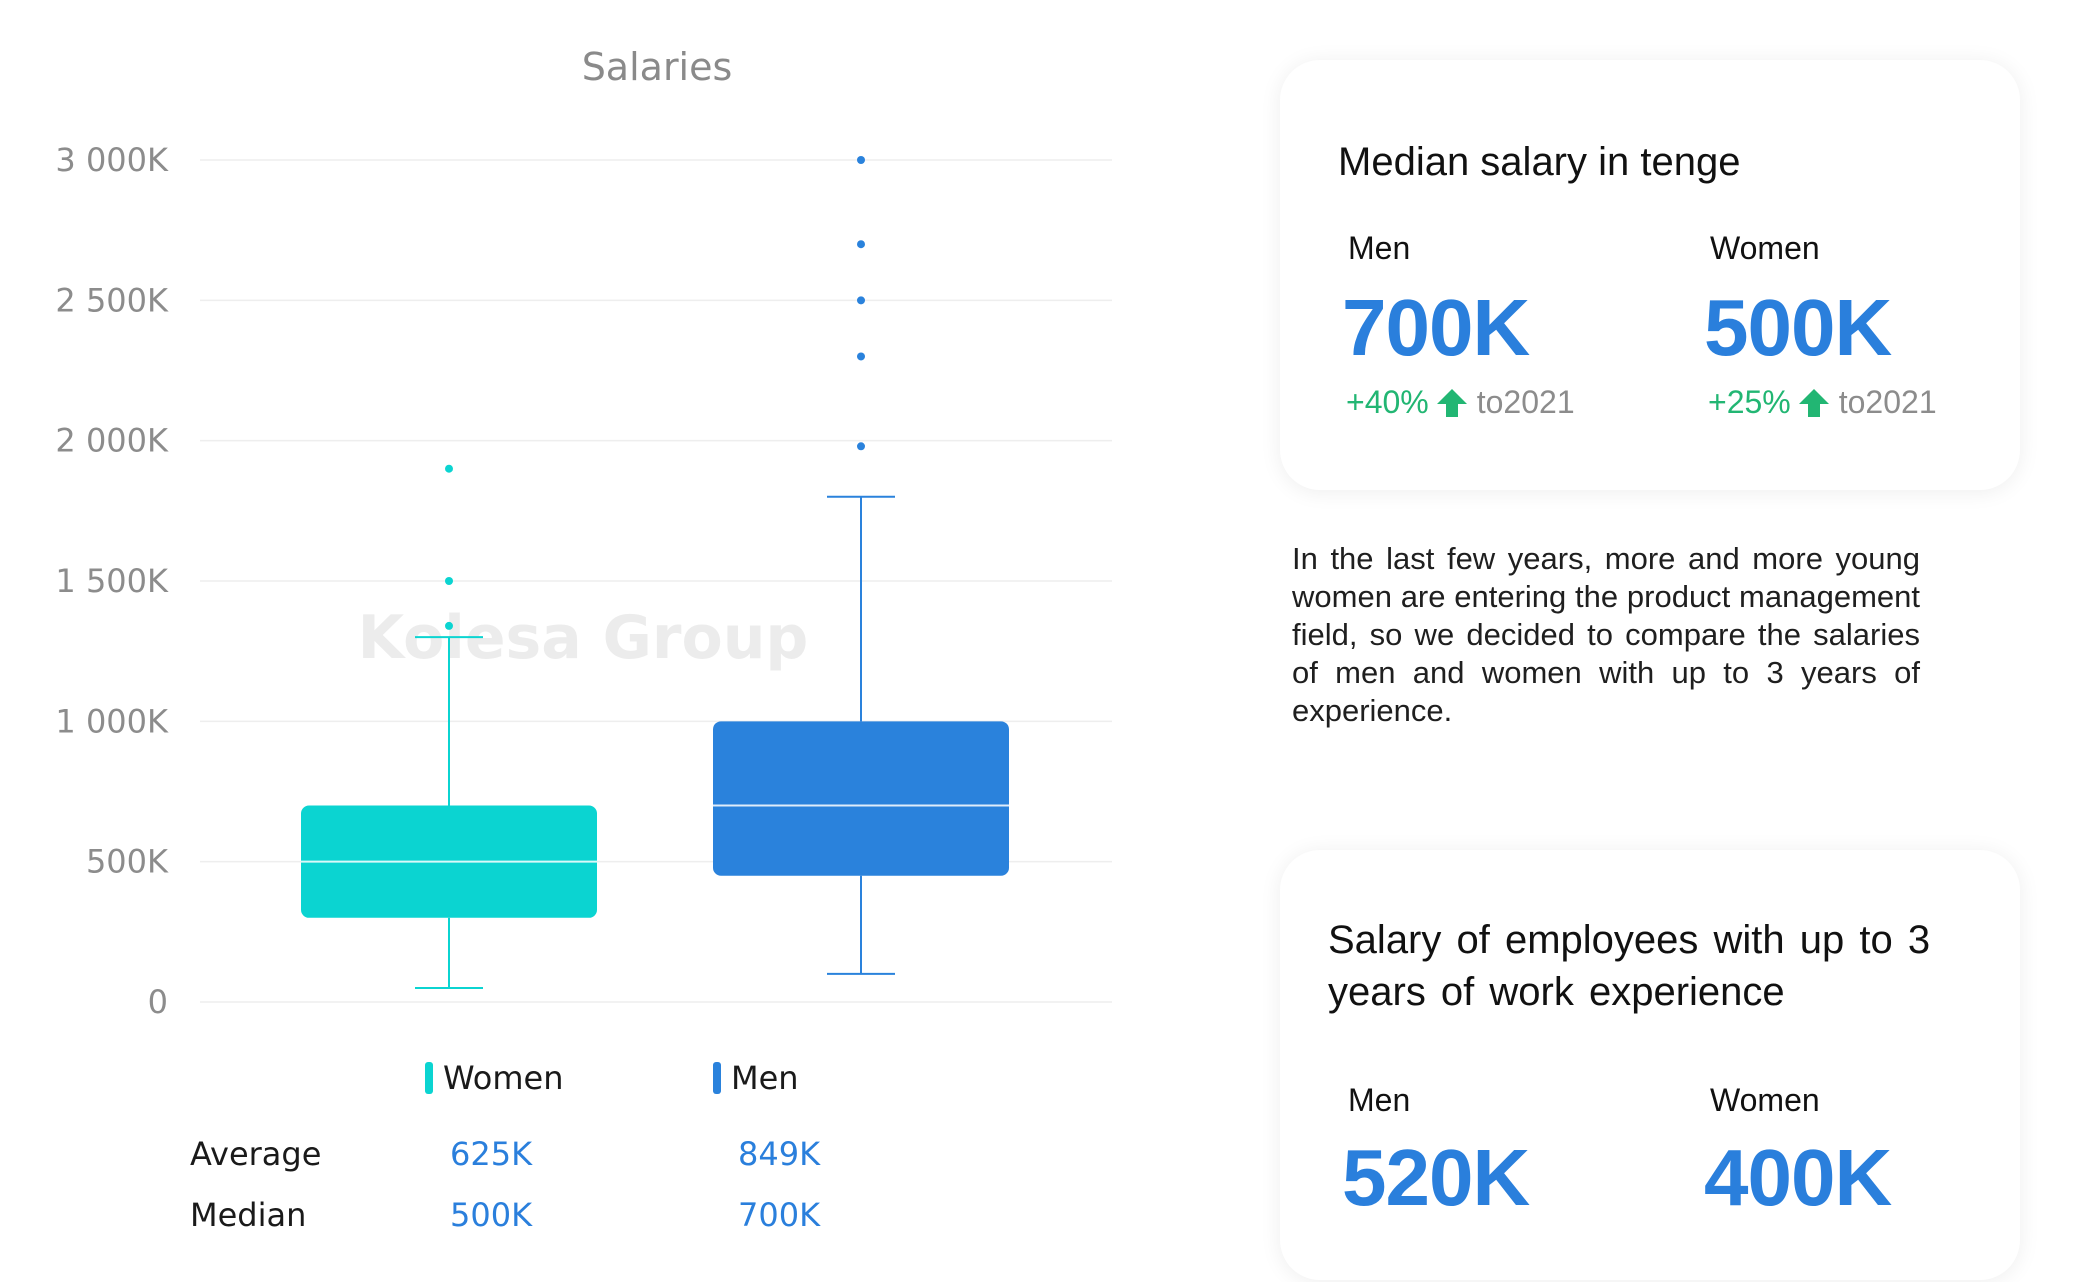 The image size is (2100, 1282). I want to click on chart-title: Salaries, so click(657, 67).